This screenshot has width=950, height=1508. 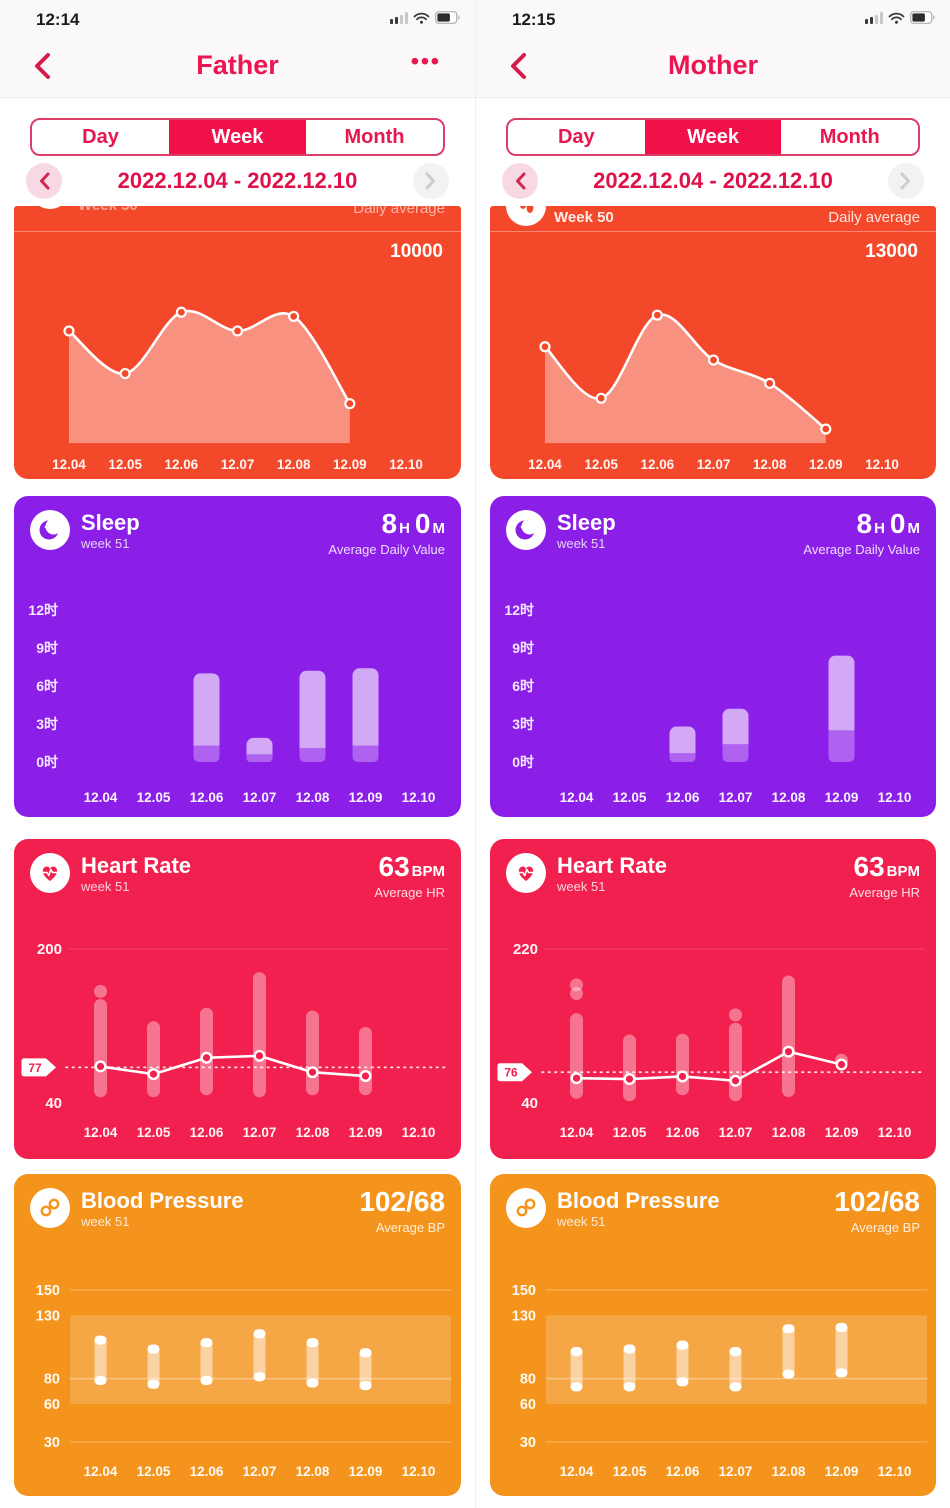 What do you see at coordinates (525, 949) in the screenshot?
I see `svg-text: 220` at bounding box center [525, 949].